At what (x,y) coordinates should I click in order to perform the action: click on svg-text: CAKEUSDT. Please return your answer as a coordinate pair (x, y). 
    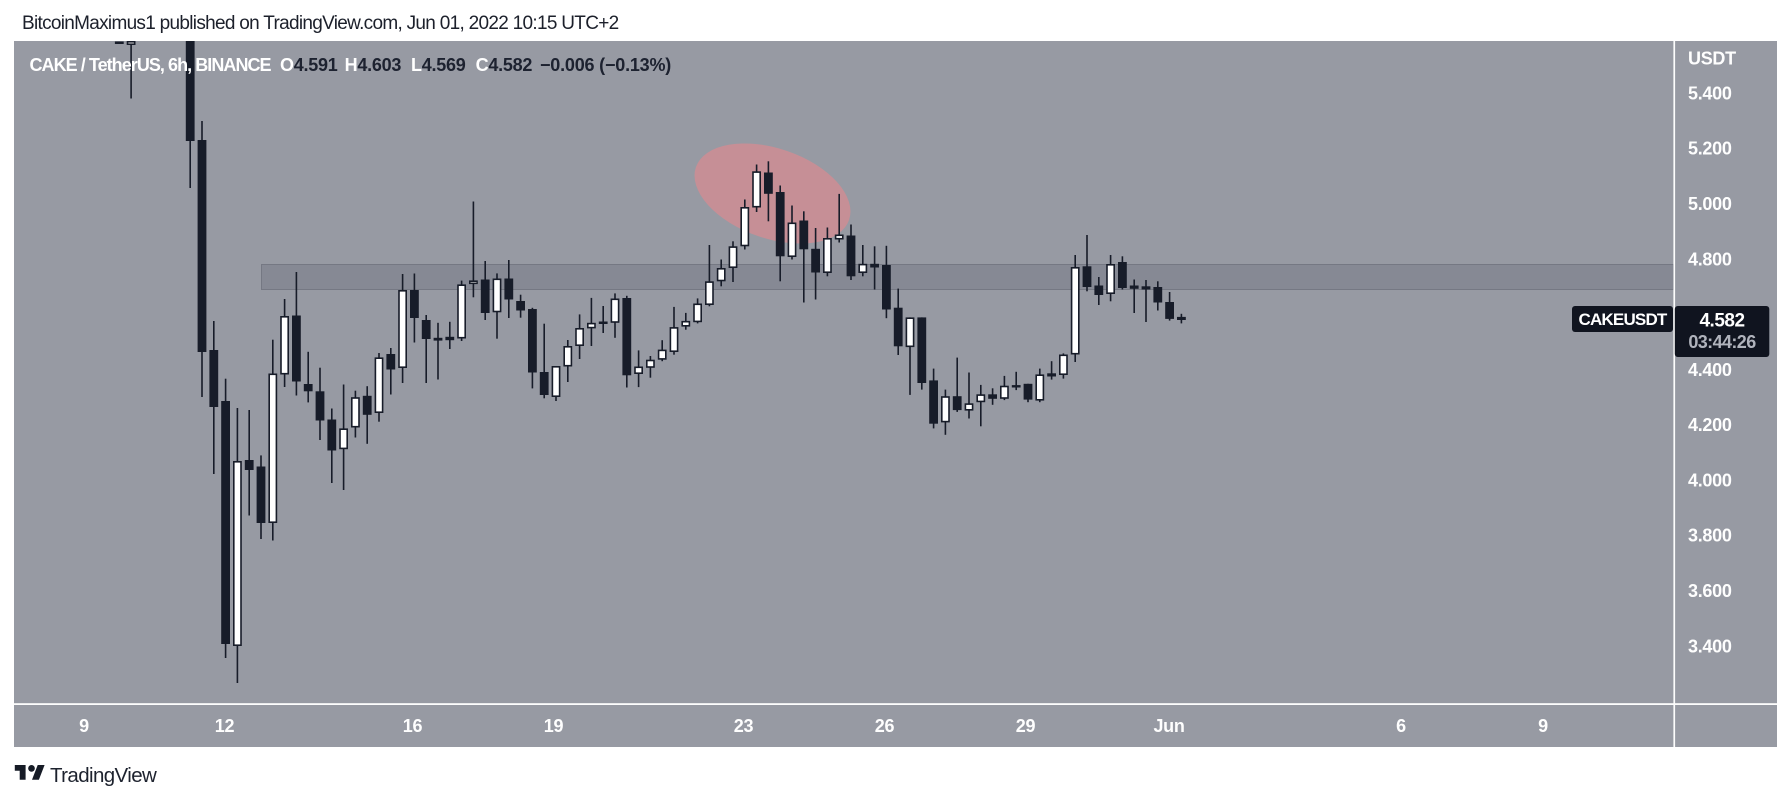
    Looking at the image, I should click on (1622, 319).